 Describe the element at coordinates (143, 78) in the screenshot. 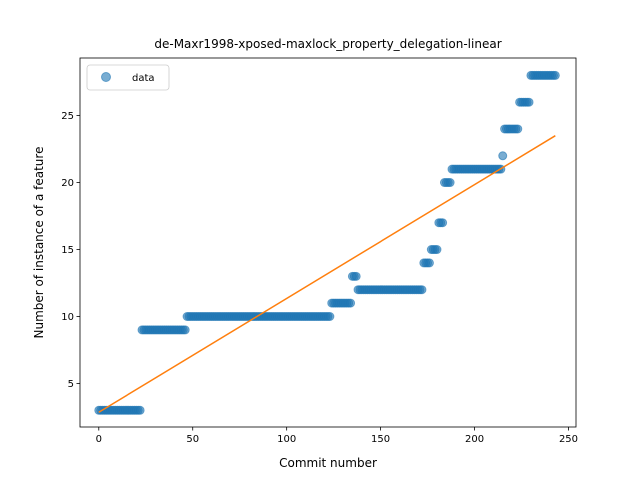

I see `legend-label: data` at that location.